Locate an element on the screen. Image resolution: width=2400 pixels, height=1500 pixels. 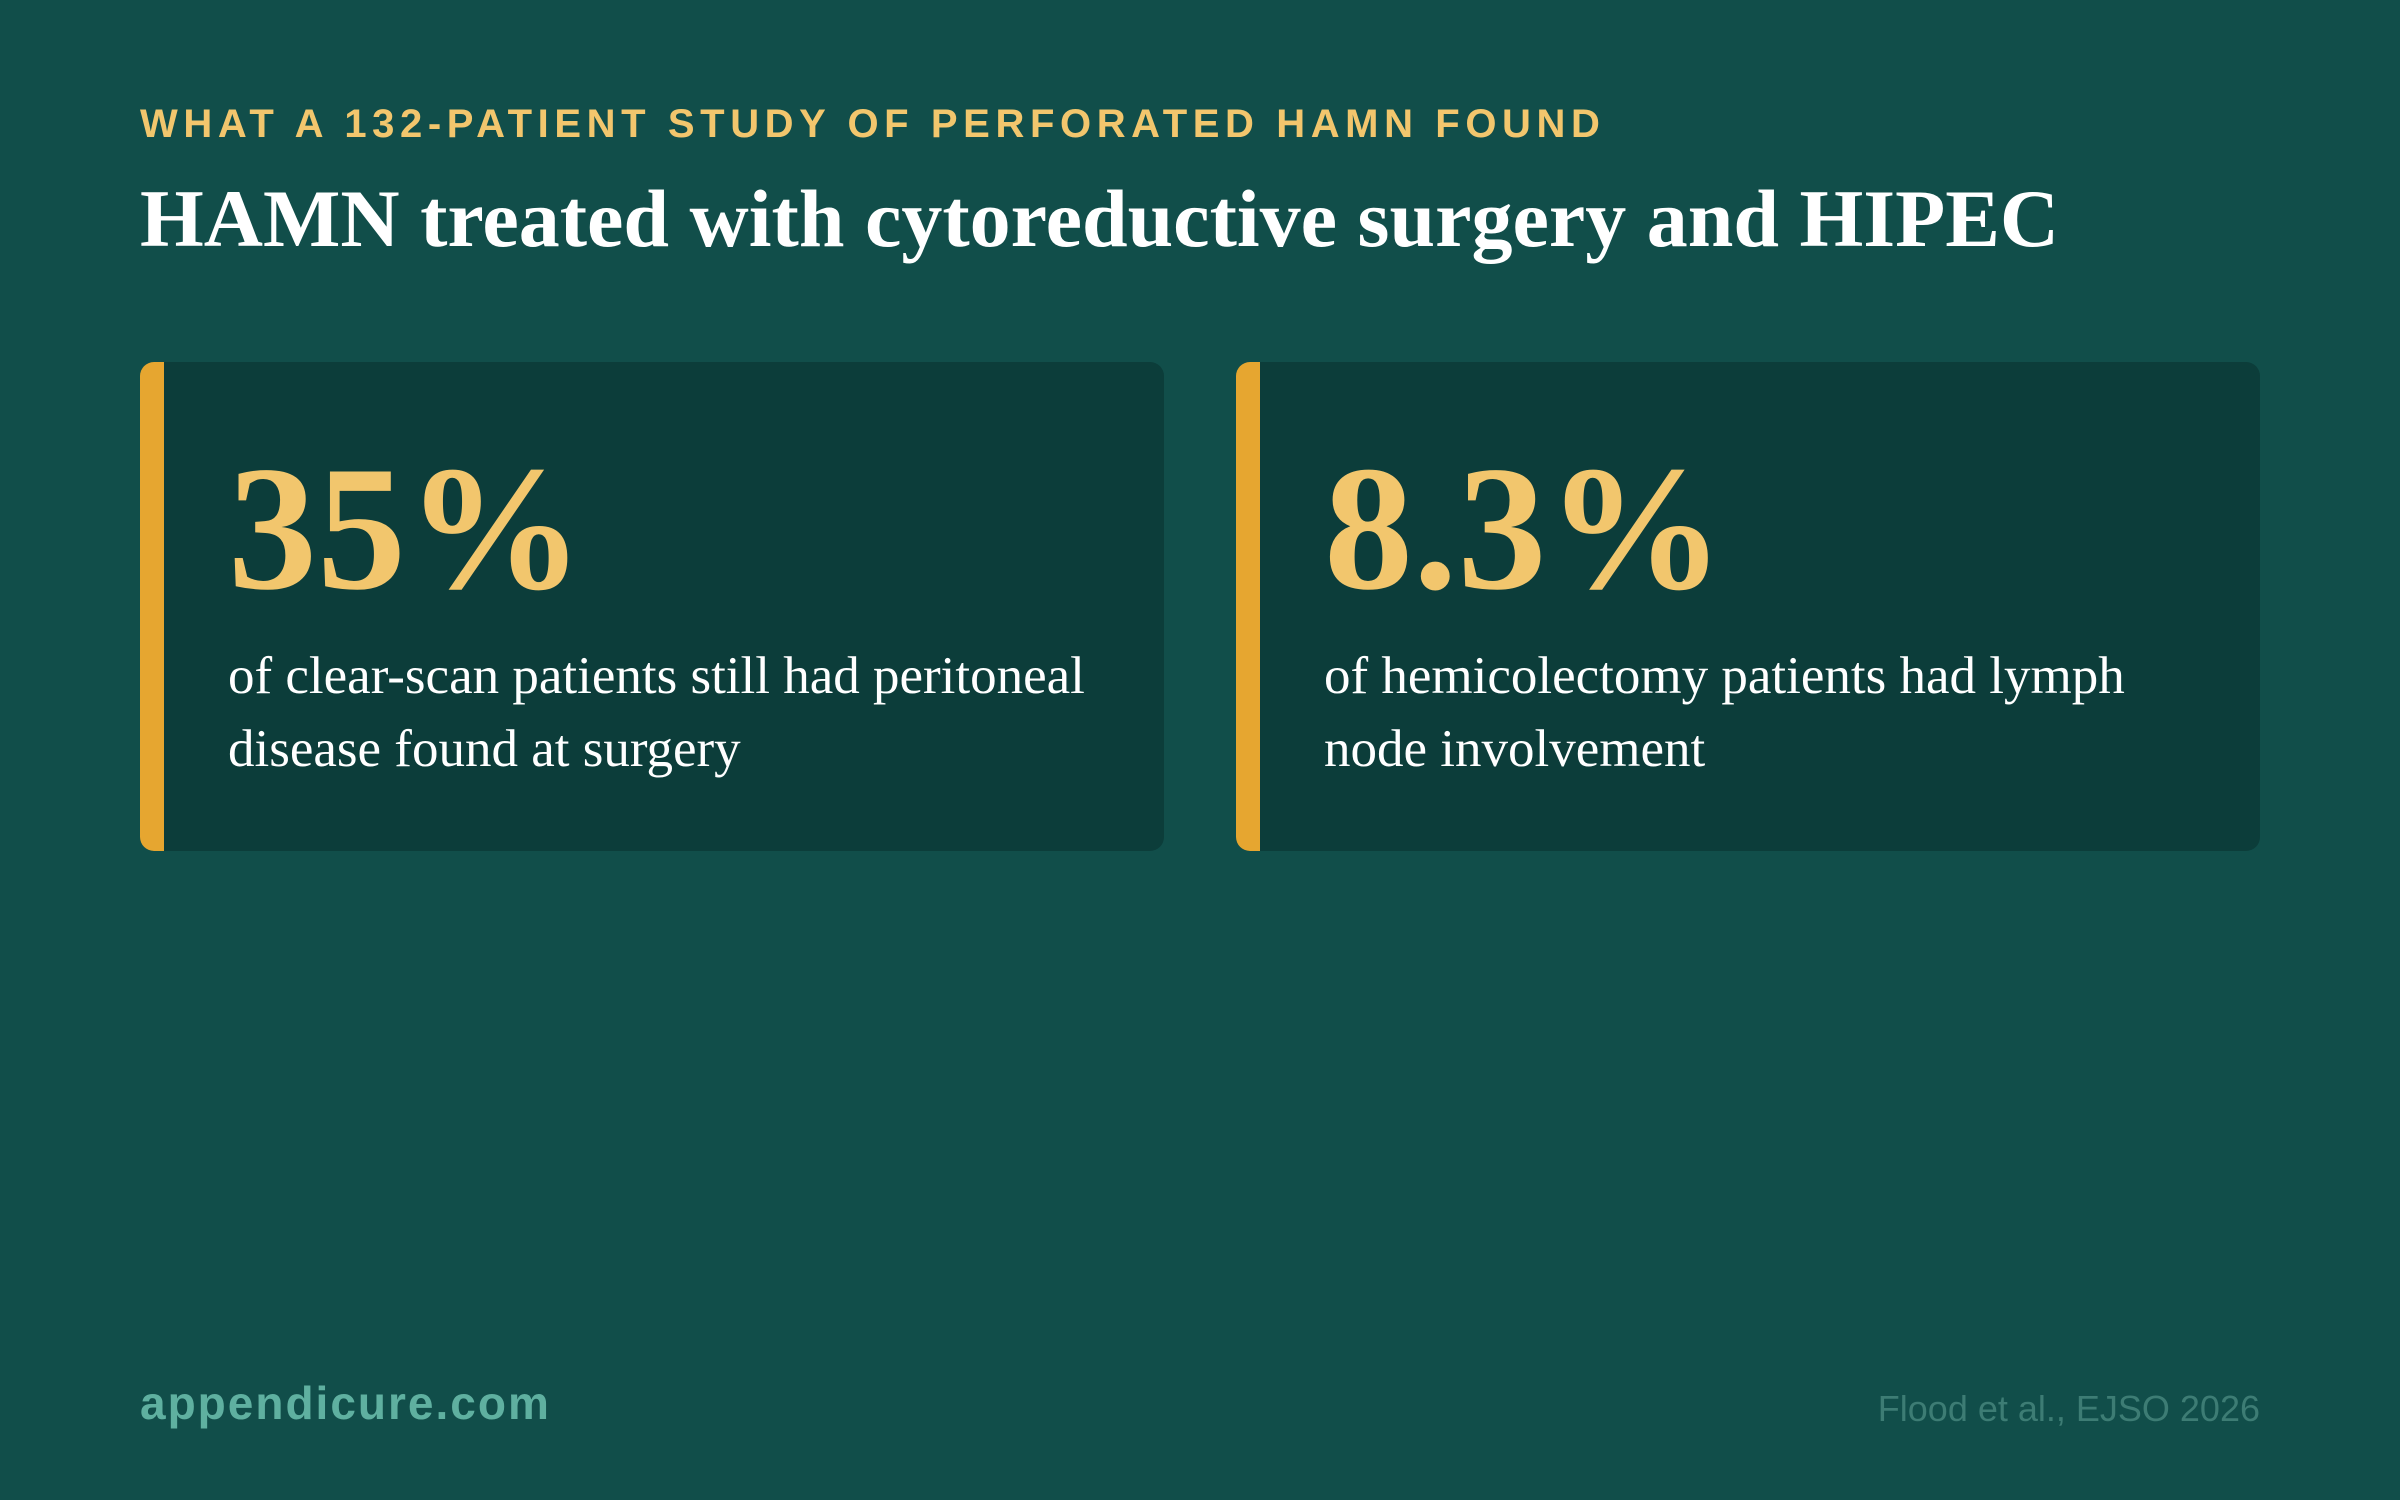
site-url: appendicure.com is located at coordinates (345, 1403).